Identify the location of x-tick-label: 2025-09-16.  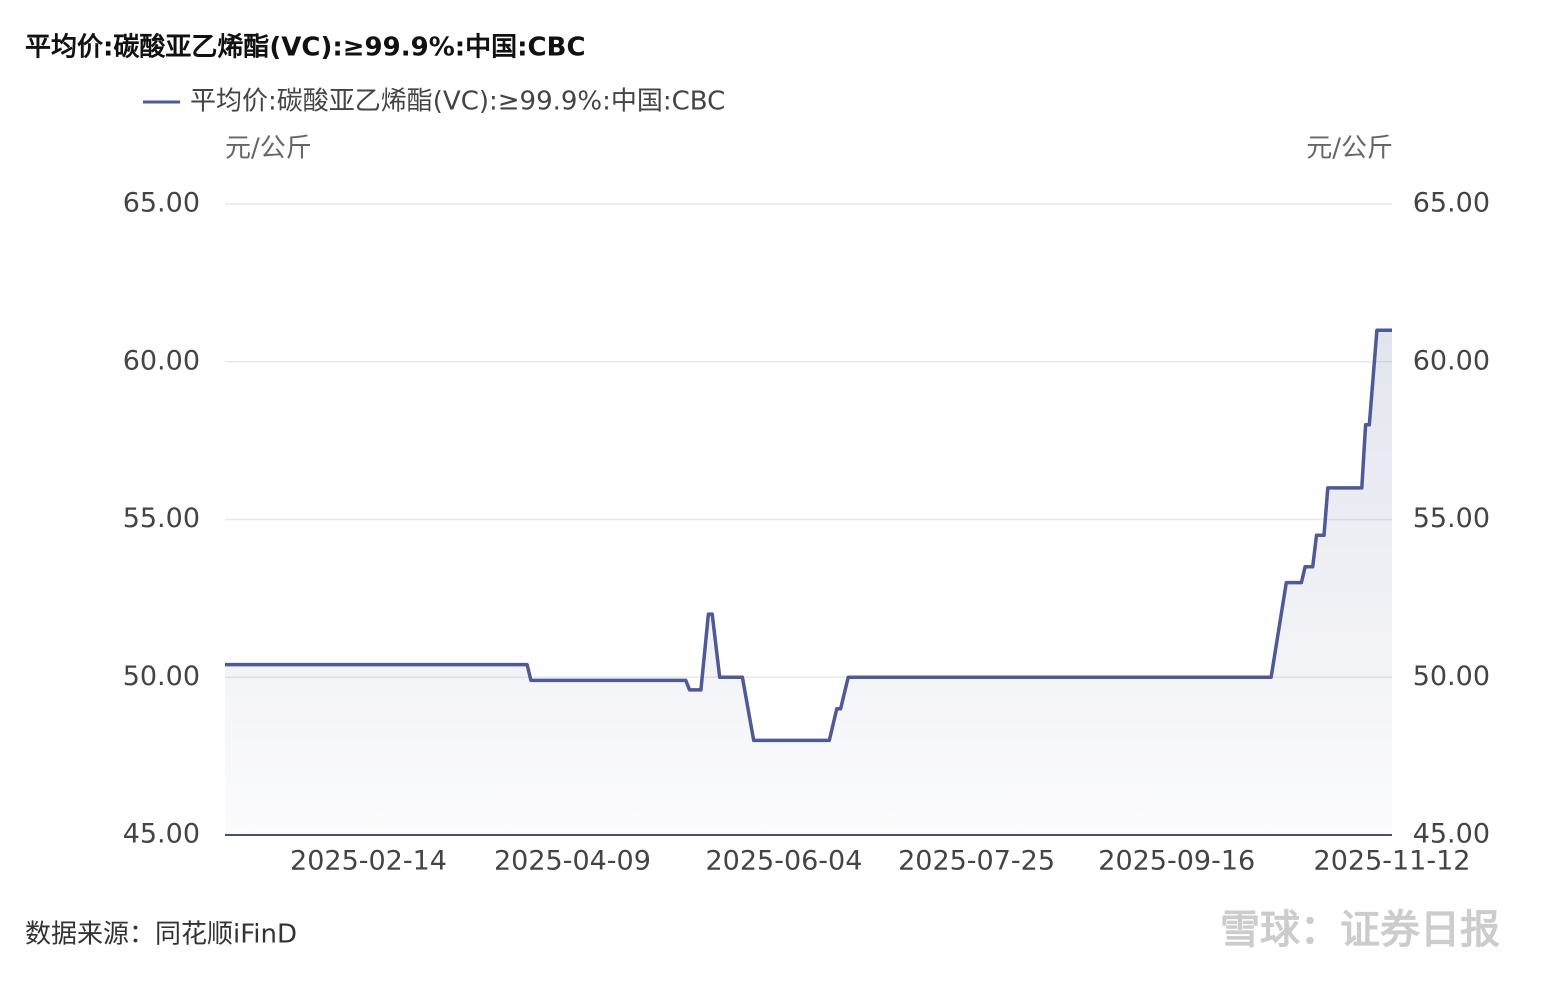
(1176, 861).